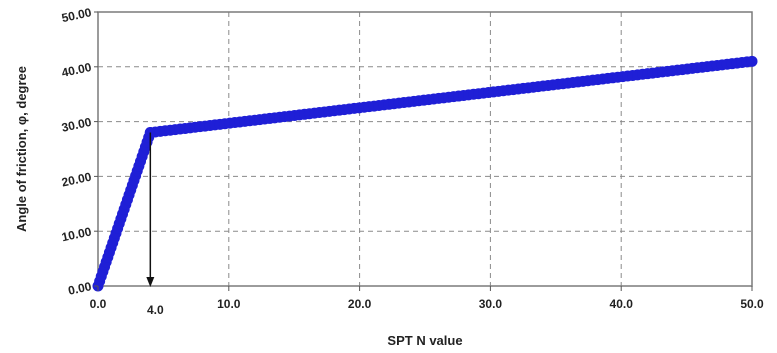 The height and width of the screenshot is (353, 777). What do you see at coordinates (76, 70) in the screenshot?
I see `y-tick-label: 40.00` at bounding box center [76, 70].